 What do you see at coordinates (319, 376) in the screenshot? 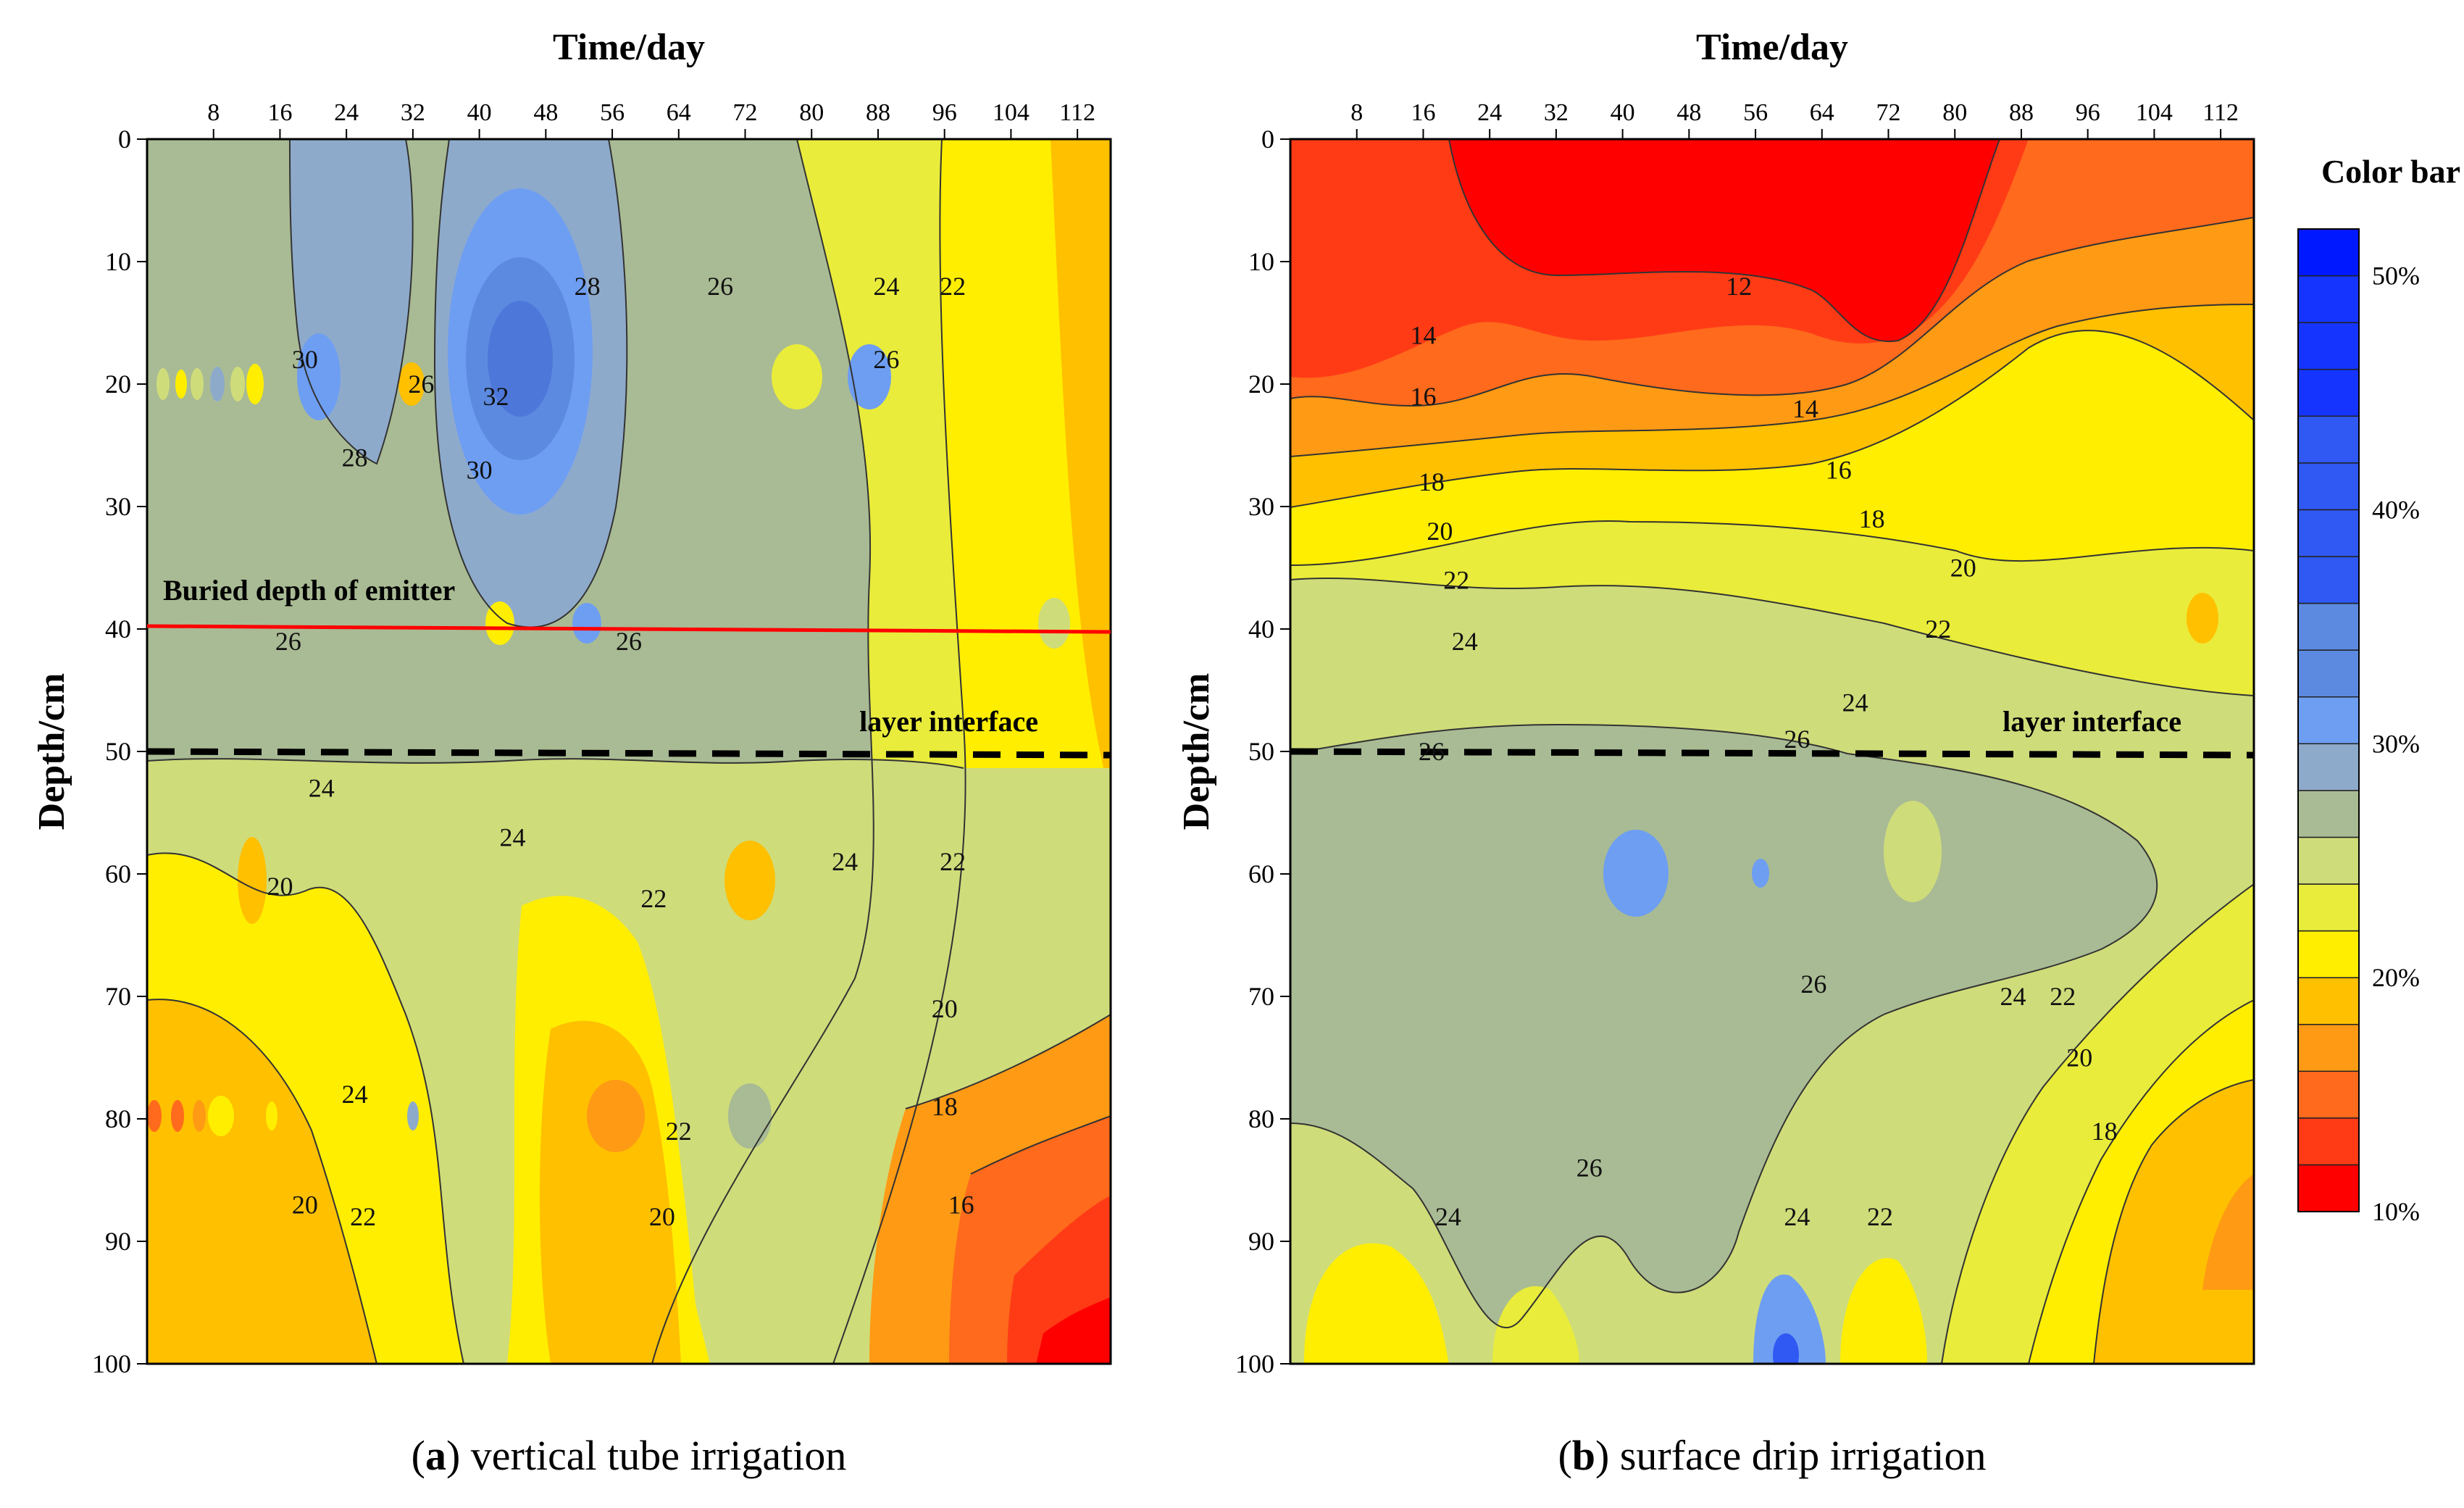
I see `panel-a-region-30-small` at bounding box center [319, 376].